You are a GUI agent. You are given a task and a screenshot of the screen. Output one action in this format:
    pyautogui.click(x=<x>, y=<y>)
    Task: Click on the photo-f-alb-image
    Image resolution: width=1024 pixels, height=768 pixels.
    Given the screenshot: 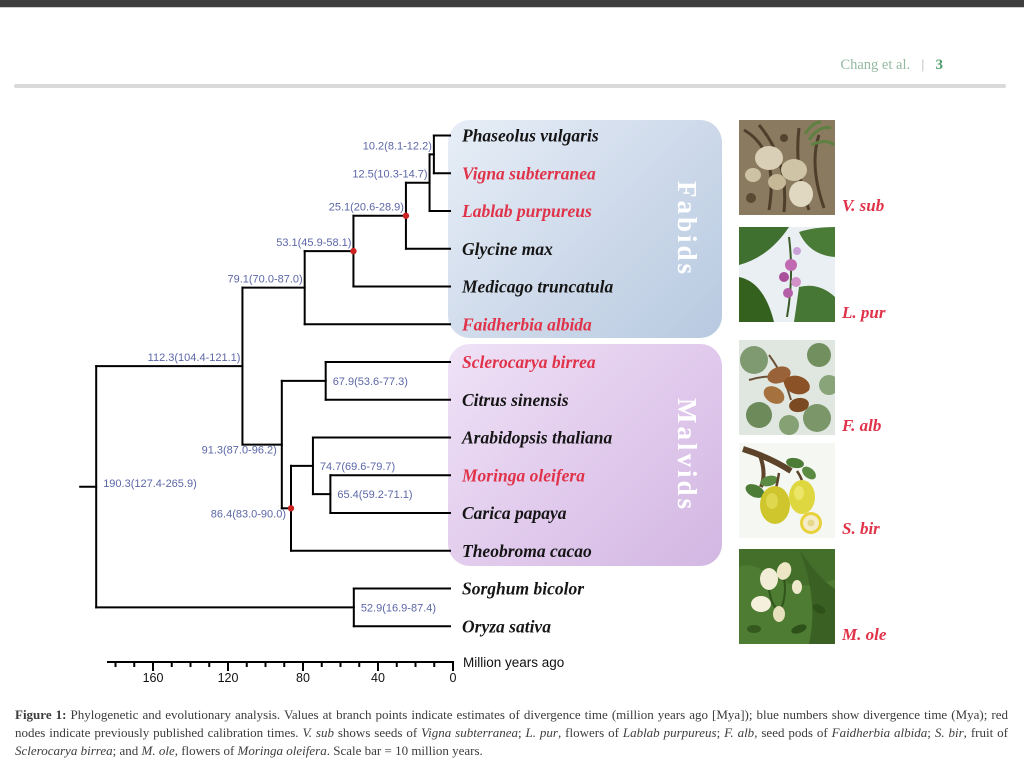 What is the action you would take?
    pyautogui.click(x=787, y=387)
    